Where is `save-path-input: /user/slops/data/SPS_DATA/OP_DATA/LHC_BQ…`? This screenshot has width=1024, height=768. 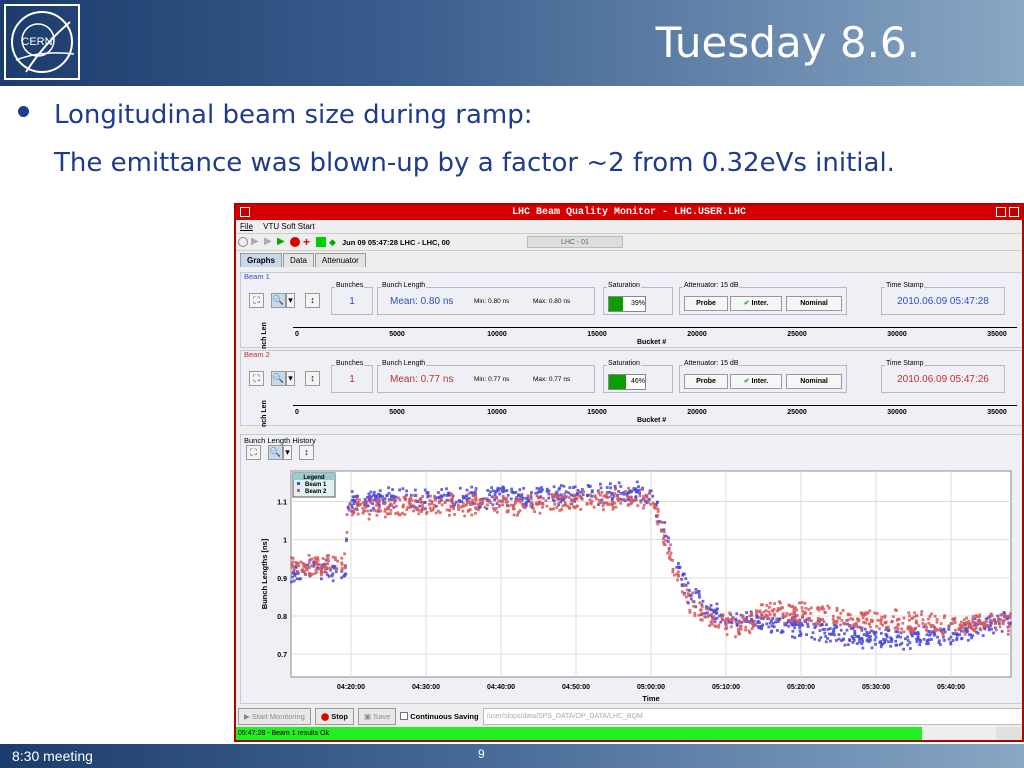
save-path-input: /user/slops/data/SPS_DATA/OP_DATA/LHC_BQ… is located at coordinates (752, 716).